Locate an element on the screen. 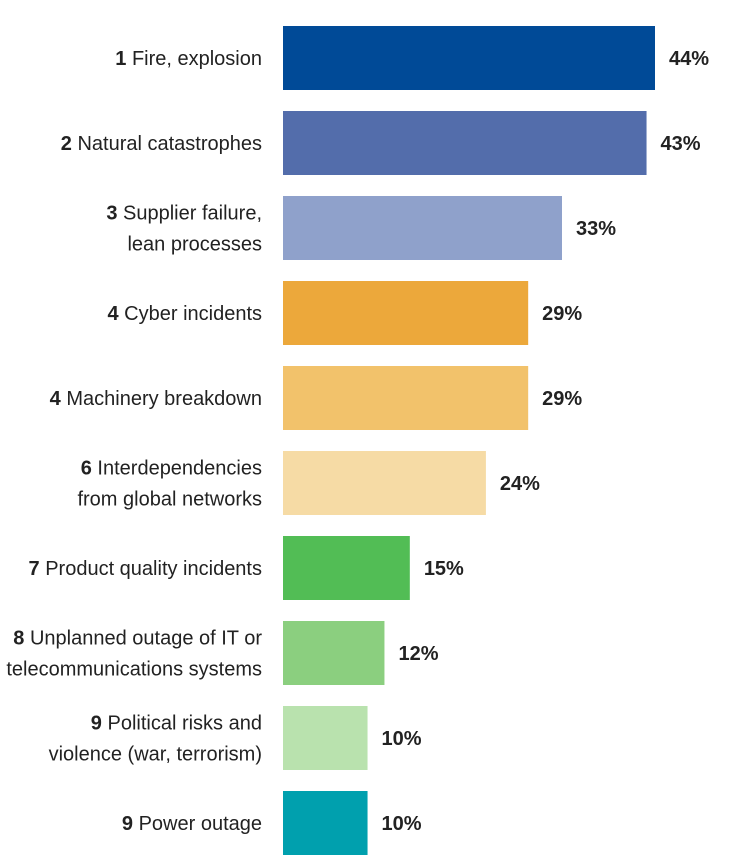 The height and width of the screenshot is (866, 730). category-text: Interdependencies is located at coordinates (179, 469).